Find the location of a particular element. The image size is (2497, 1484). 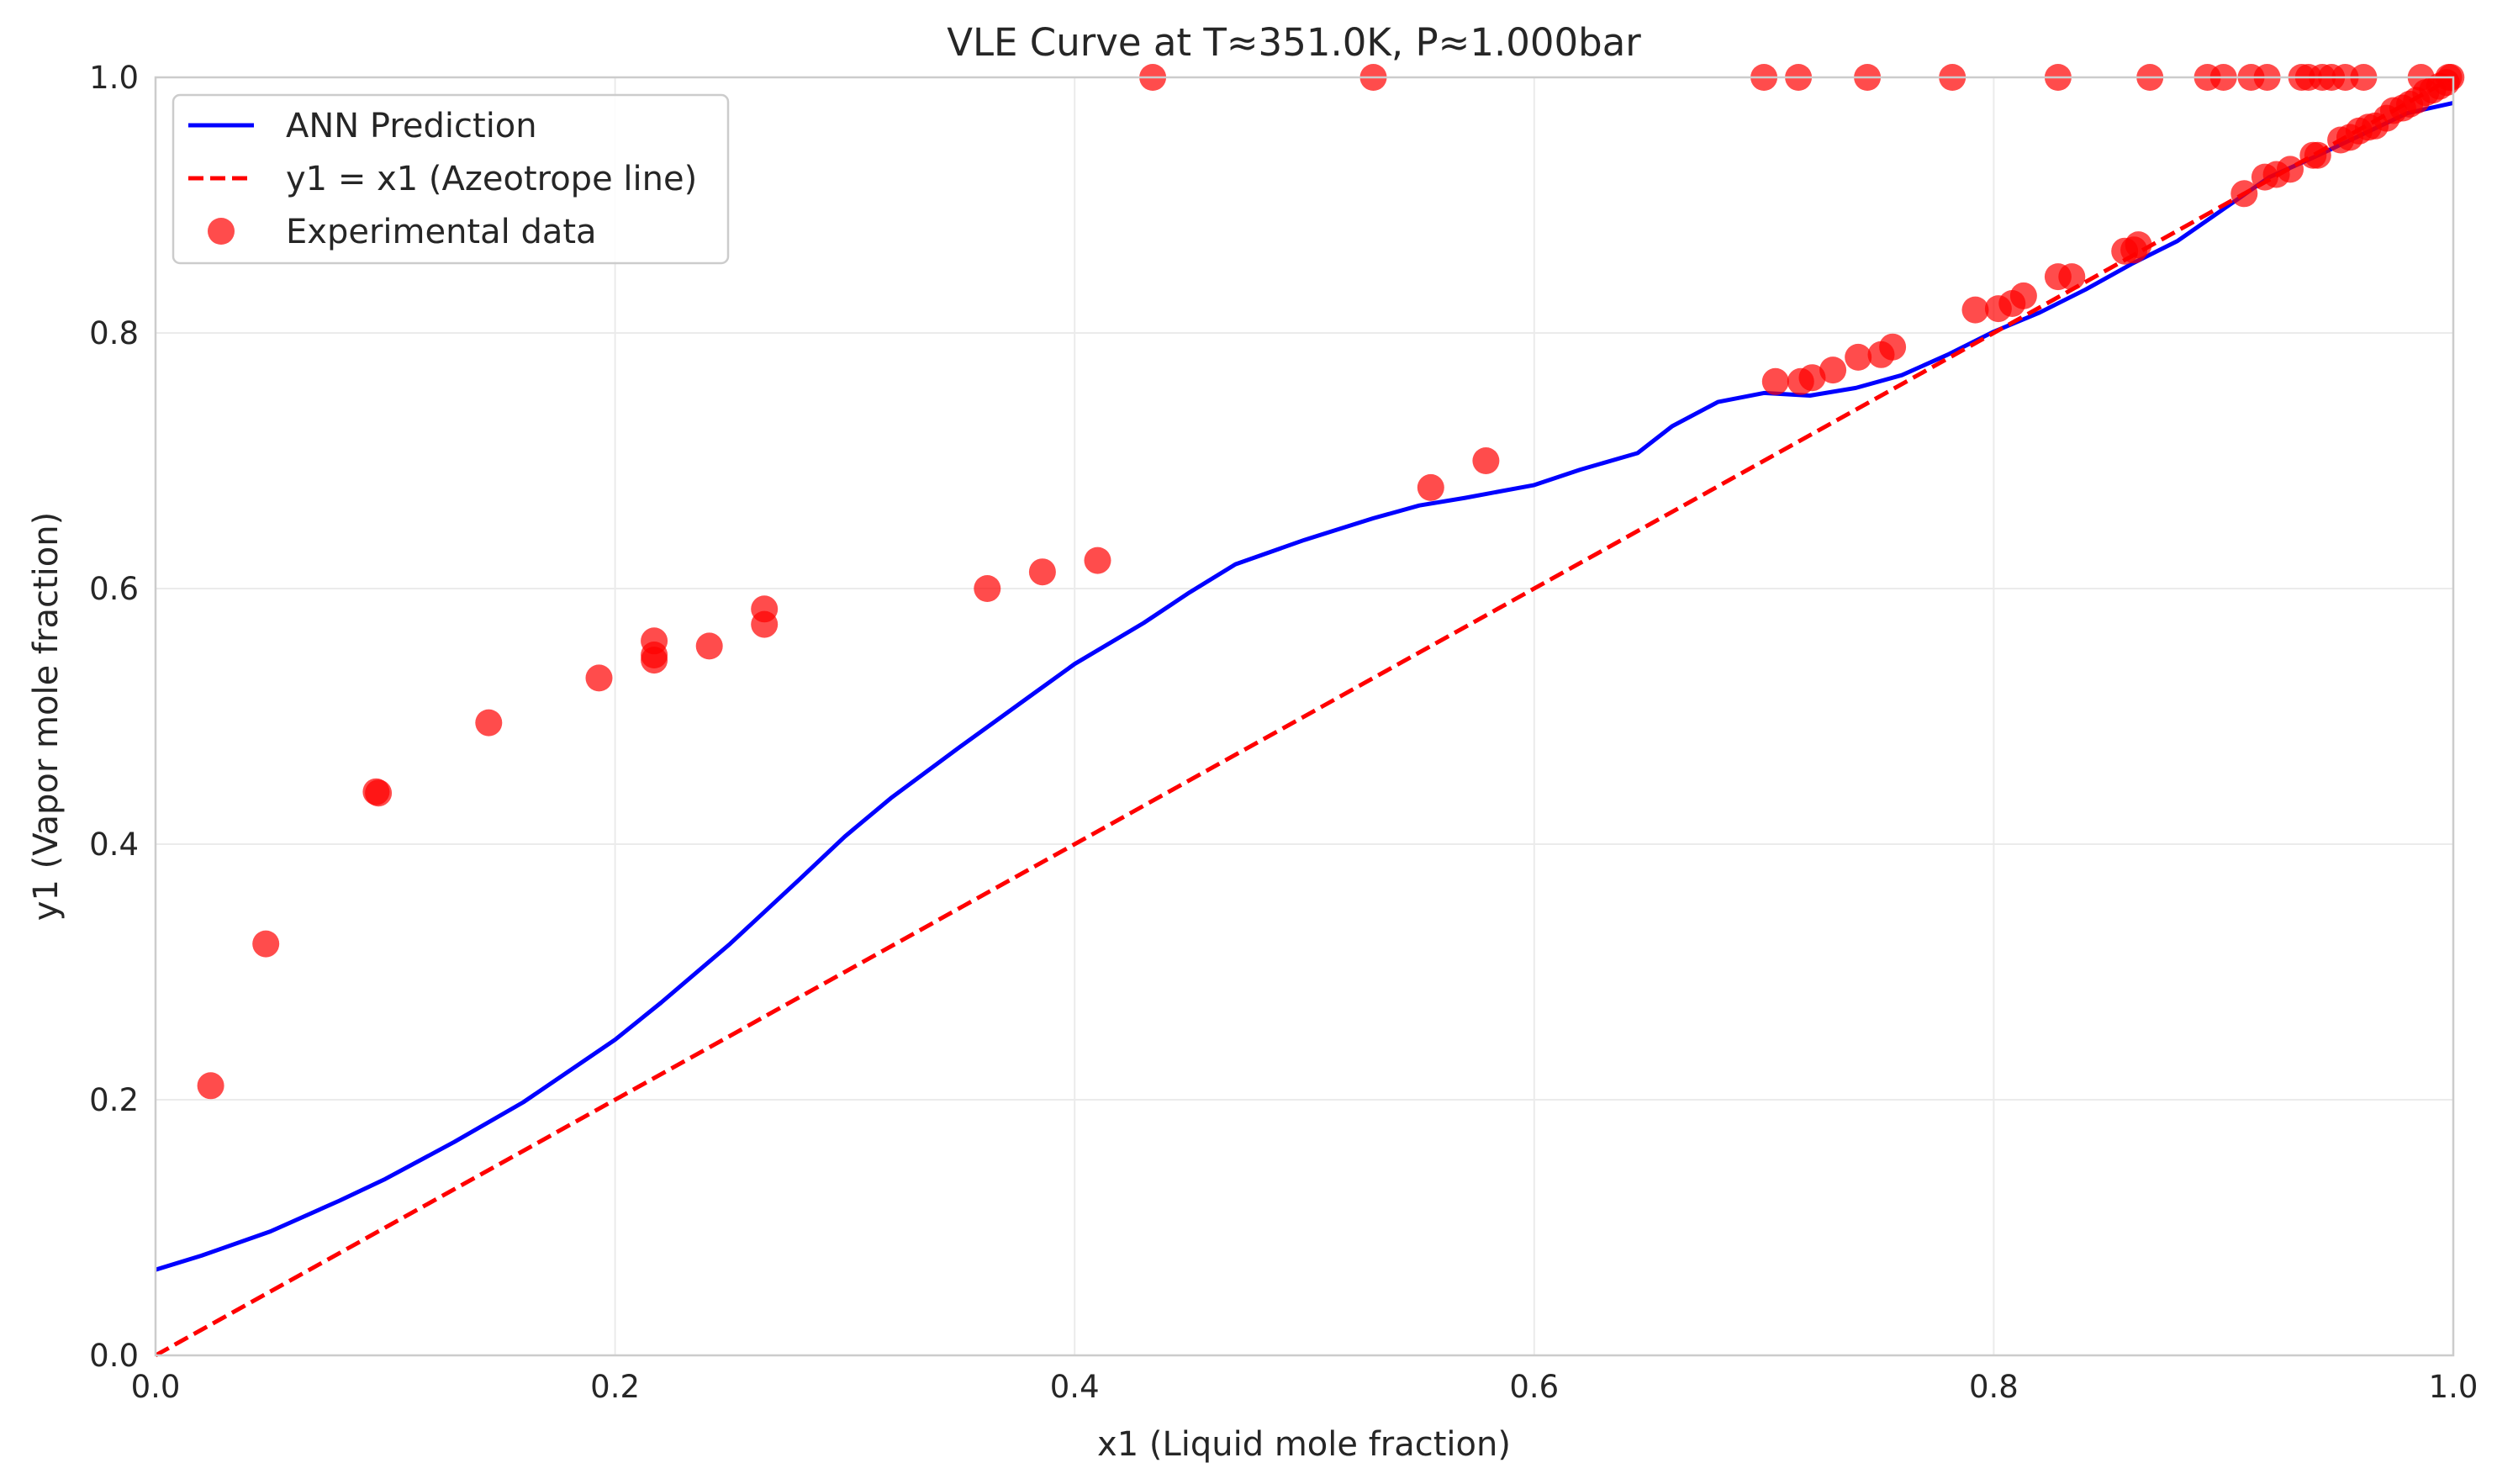

chart-title: VLE Curve at T≈351.0K, P≈1.000bar is located at coordinates (1294, 42).